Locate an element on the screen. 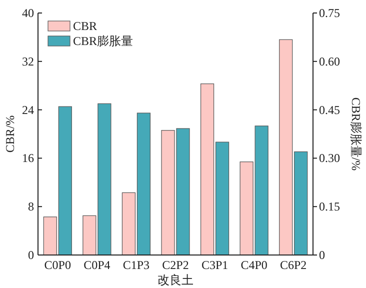 The image size is (366, 288). y-tick-label: 0 is located at coordinates (31, 255).